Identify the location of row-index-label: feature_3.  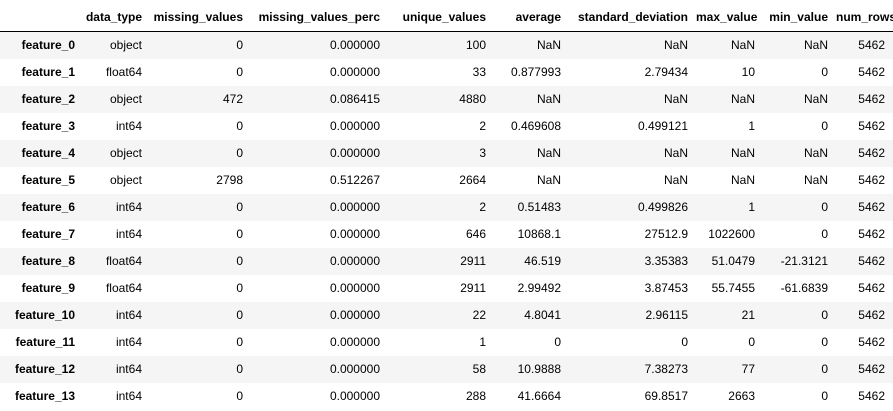
(48, 126).